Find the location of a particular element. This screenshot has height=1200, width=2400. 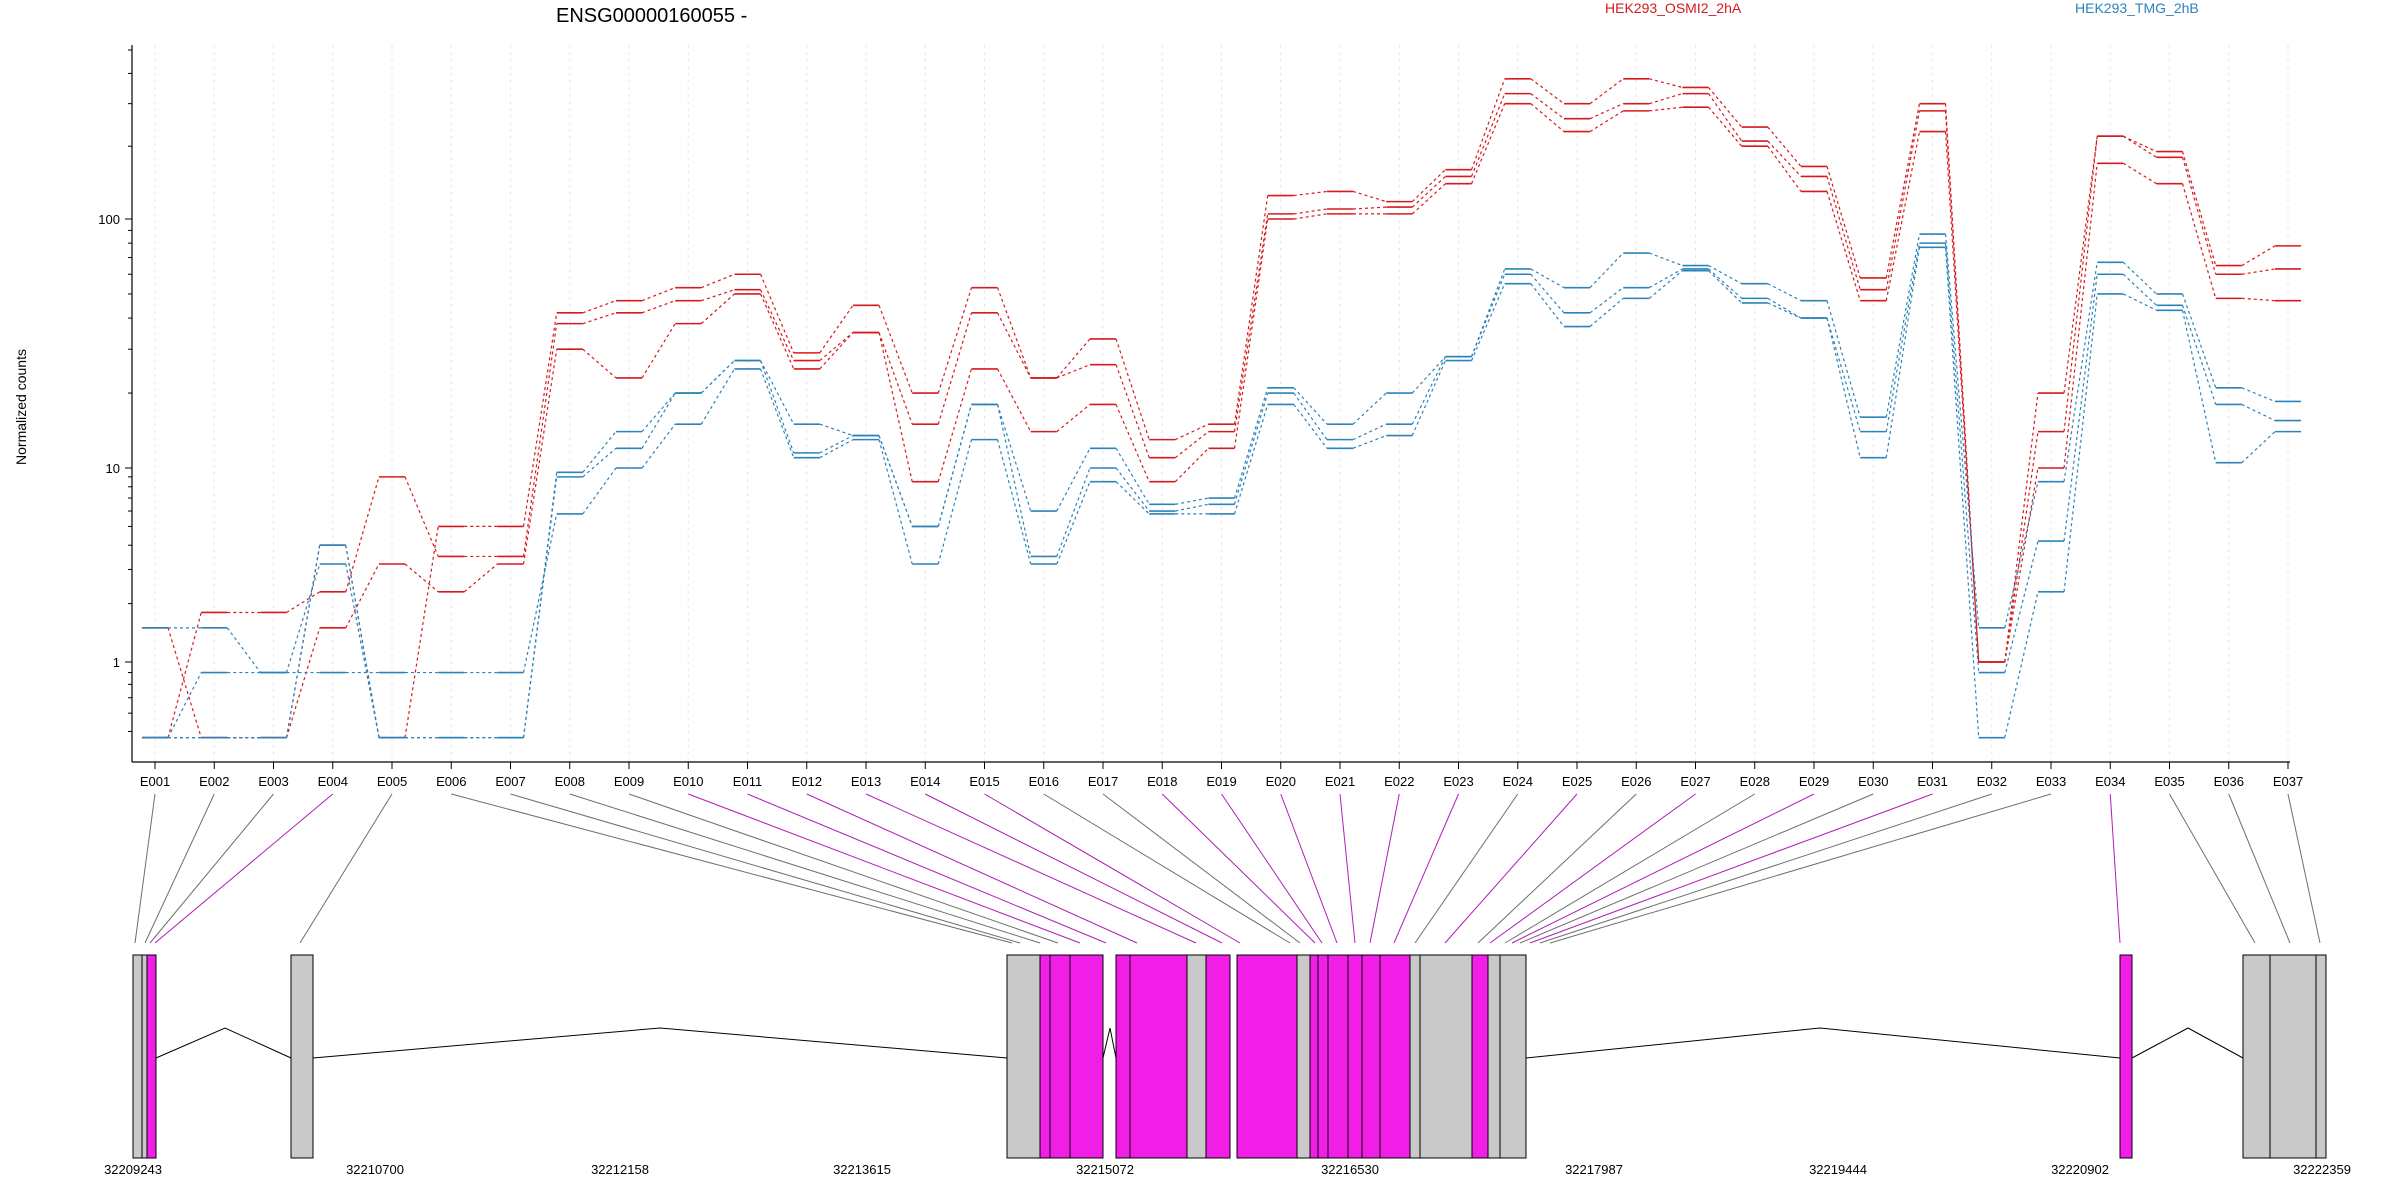

x-tick-label: E008 is located at coordinates (570, 781).